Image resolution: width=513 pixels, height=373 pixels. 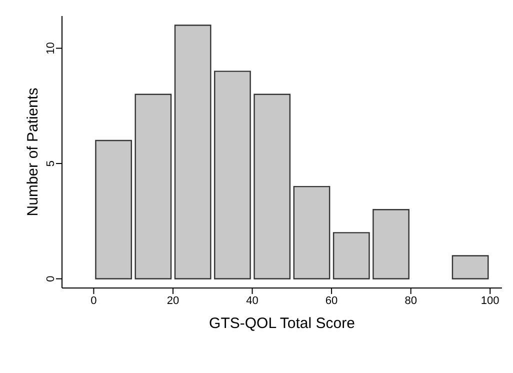 I want to click on x-tick-label: 100, so click(x=490, y=300).